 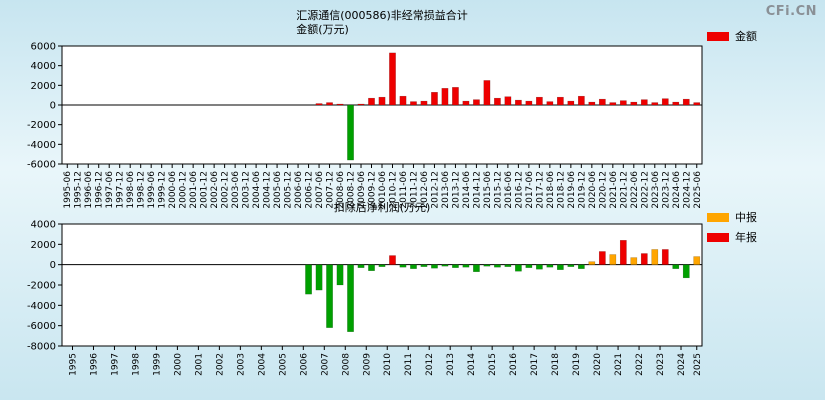 What do you see at coordinates (157, 364) in the screenshot?
I see `x-tick-label: 1999` at bounding box center [157, 364].